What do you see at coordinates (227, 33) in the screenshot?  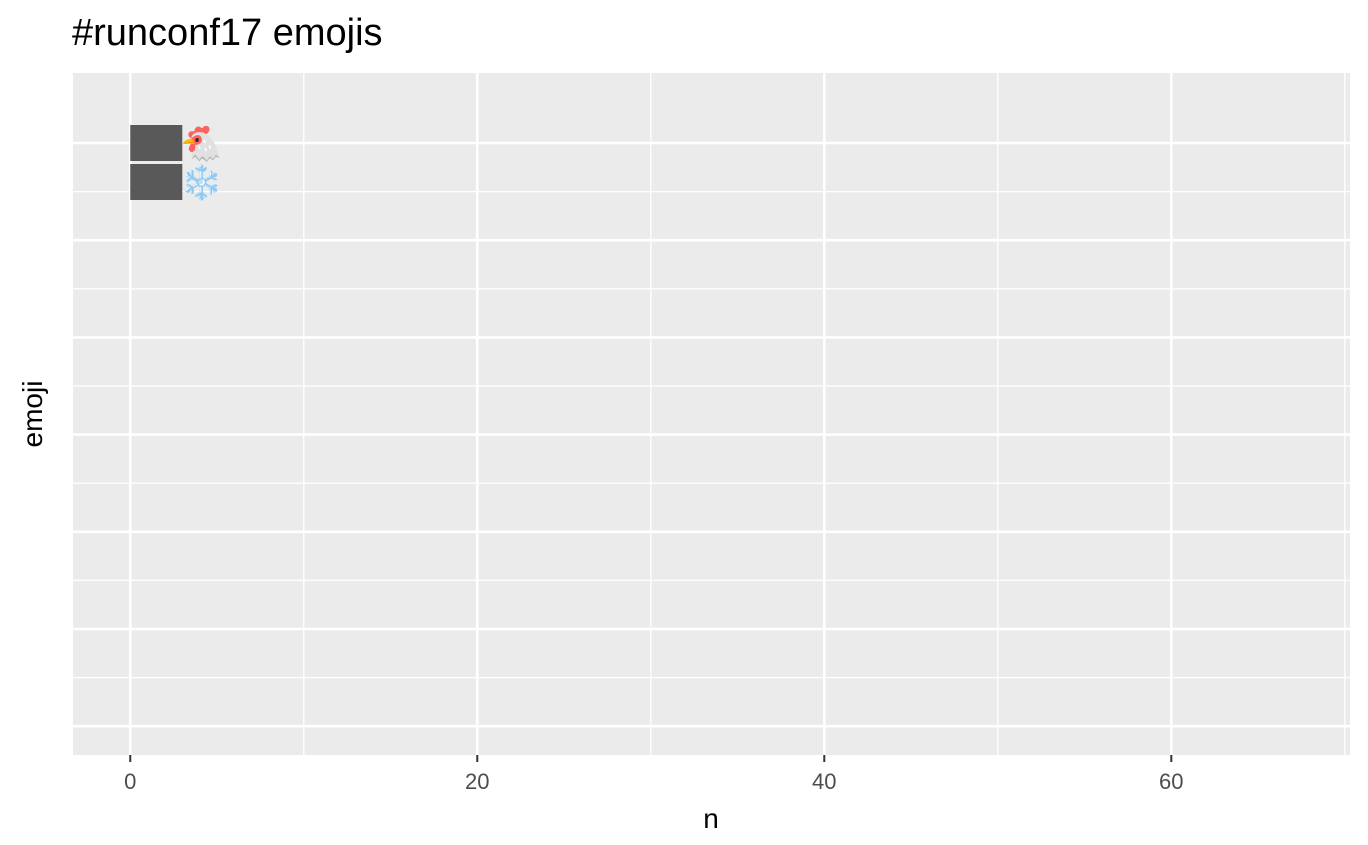 I see `chart-title: #runconf17 emojis` at bounding box center [227, 33].